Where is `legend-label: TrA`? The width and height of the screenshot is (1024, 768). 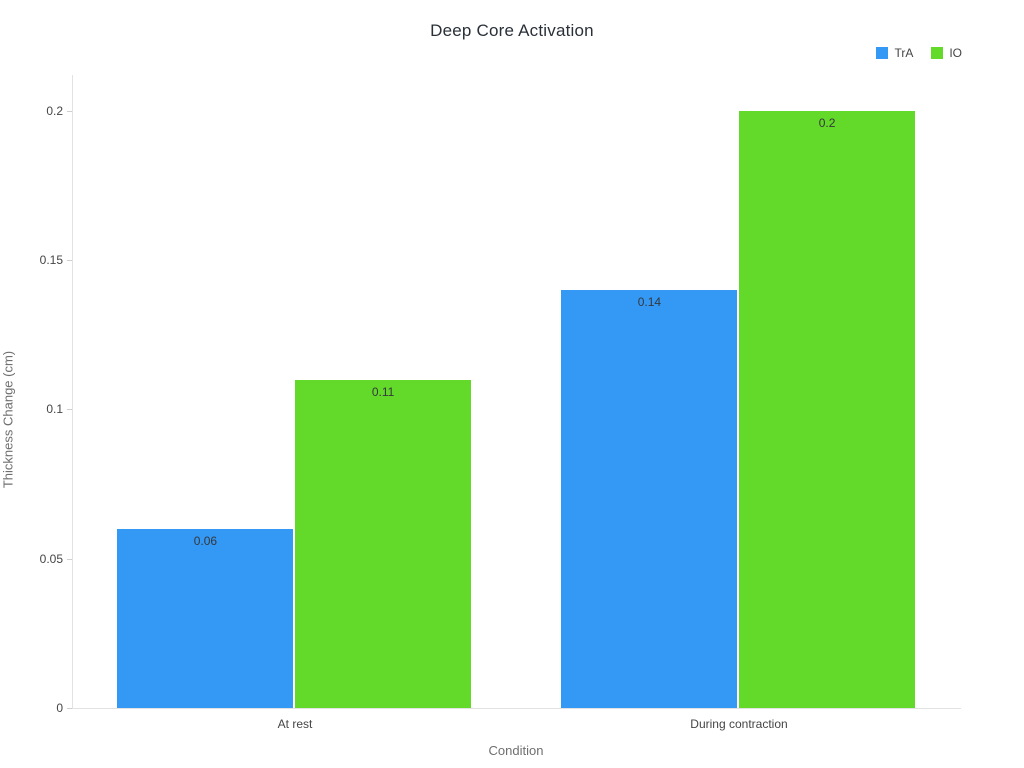
legend-label: TrA is located at coordinates (904, 53).